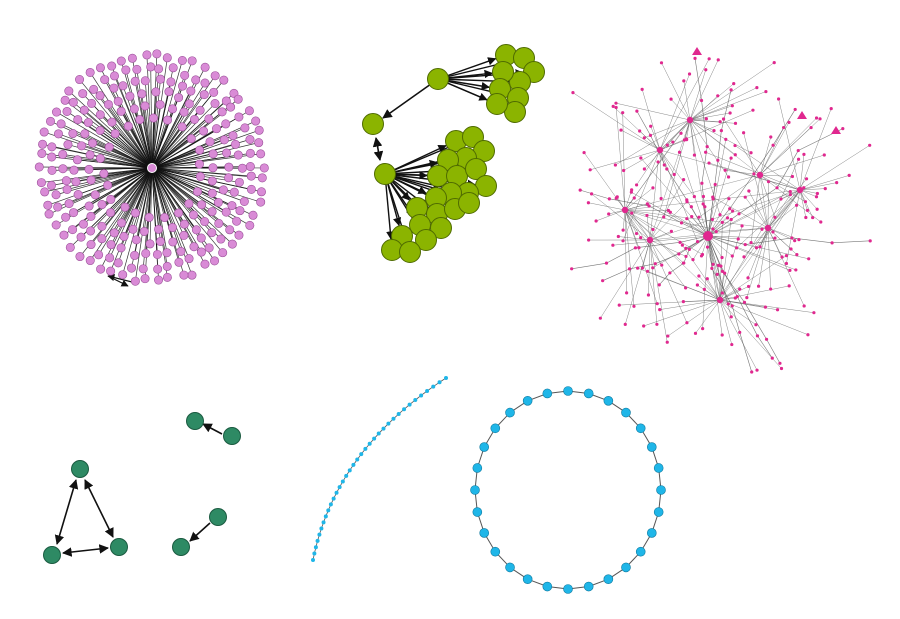 Image resolution: width=900 pixels, height=619 pixels. I want to click on magenta-center-node, so click(708, 236).